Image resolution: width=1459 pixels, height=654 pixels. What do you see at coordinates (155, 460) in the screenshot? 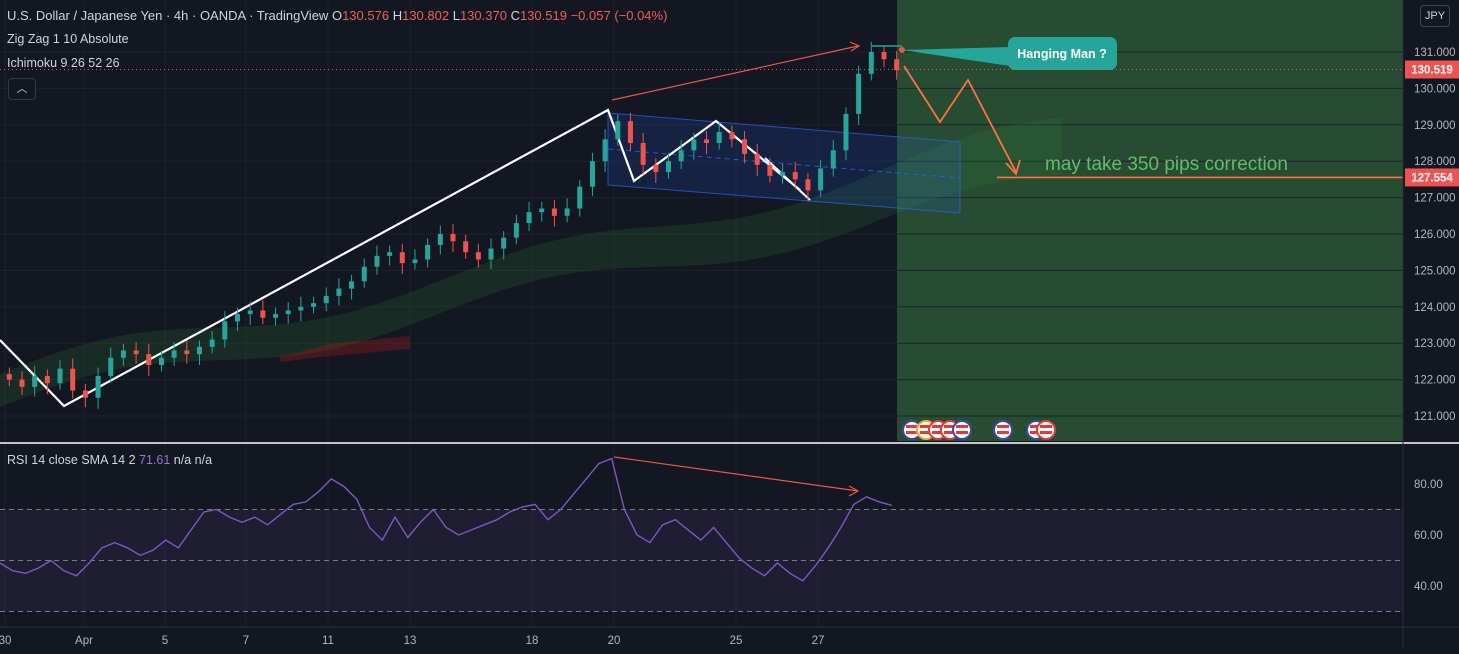
I see `rsi-value: 71.61` at bounding box center [155, 460].